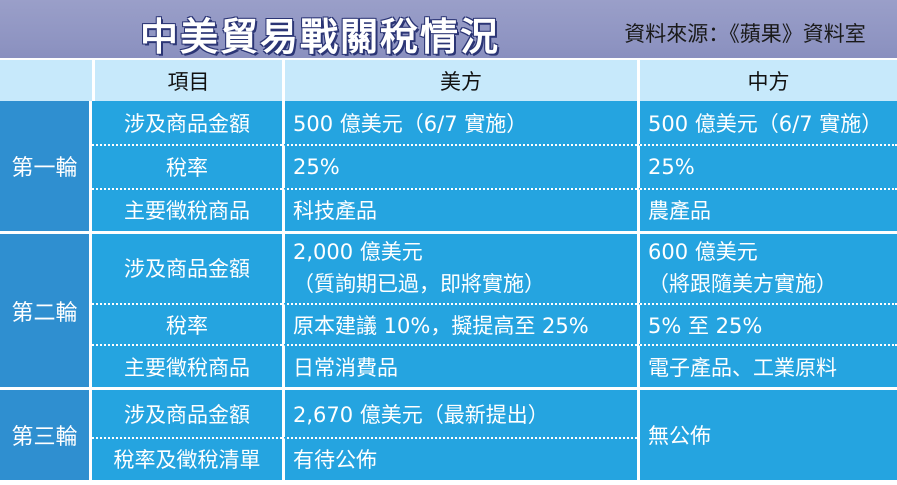 This screenshot has height=485, width=897. Describe the element at coordinates (767, 81) in the screenshot. I see `header-cn: 中方` at that location.